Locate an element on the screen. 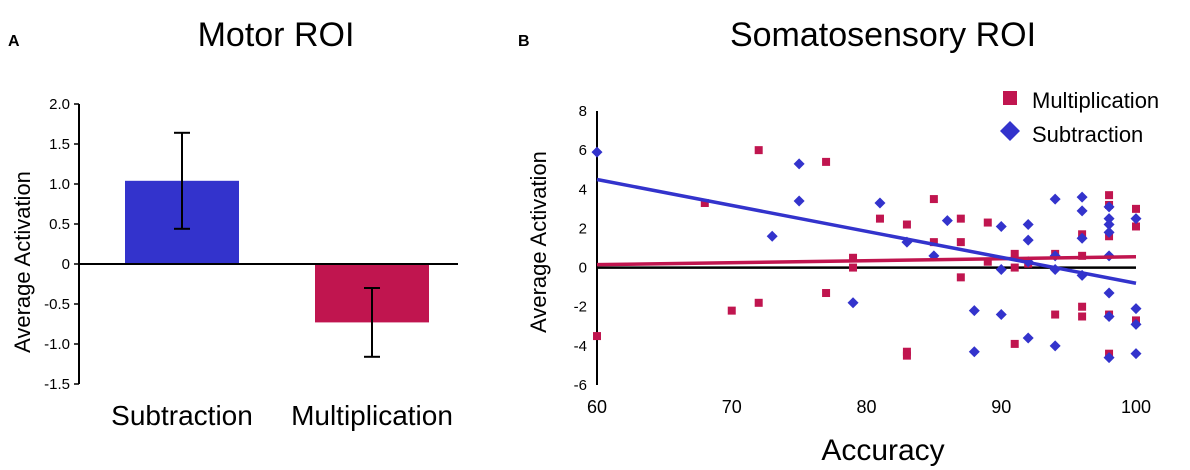 The image size is (1190, 470). panel-b-x-tick-label: 70 is located at coordinates (732, 407).